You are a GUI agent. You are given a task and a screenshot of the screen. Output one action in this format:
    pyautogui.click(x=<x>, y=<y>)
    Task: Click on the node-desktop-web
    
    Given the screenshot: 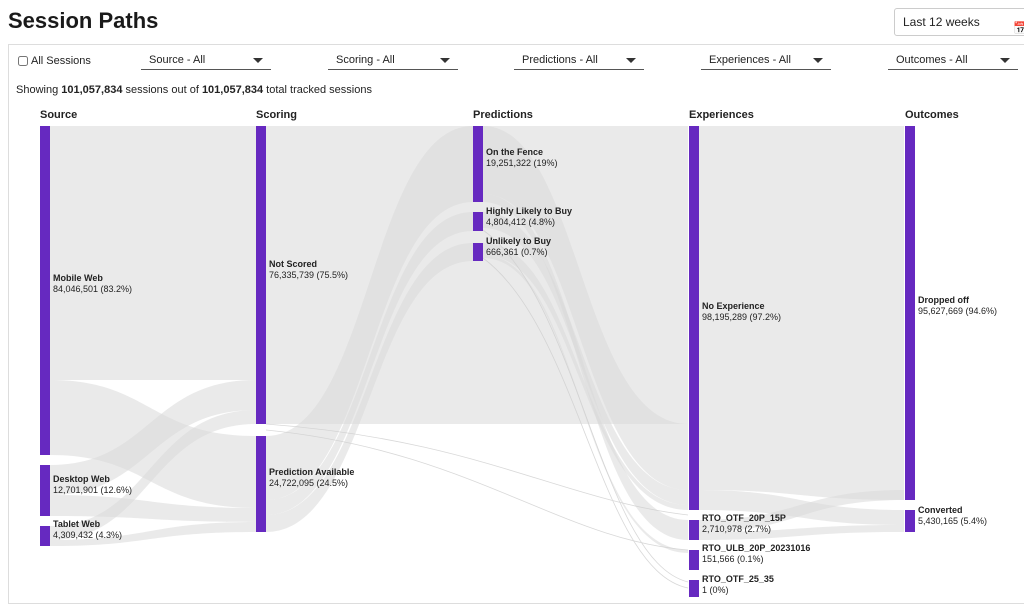 What is the action you would take?
    pyautogui.click(x=45, y=490)
    